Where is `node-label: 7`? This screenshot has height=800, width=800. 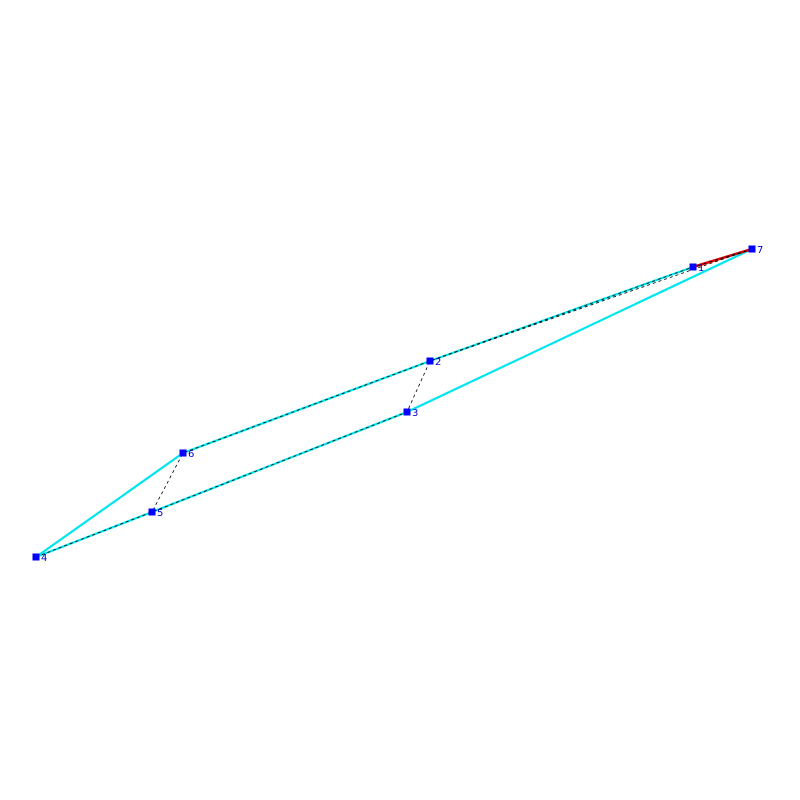 node-label: 7 is located at coordinates (760, 250).